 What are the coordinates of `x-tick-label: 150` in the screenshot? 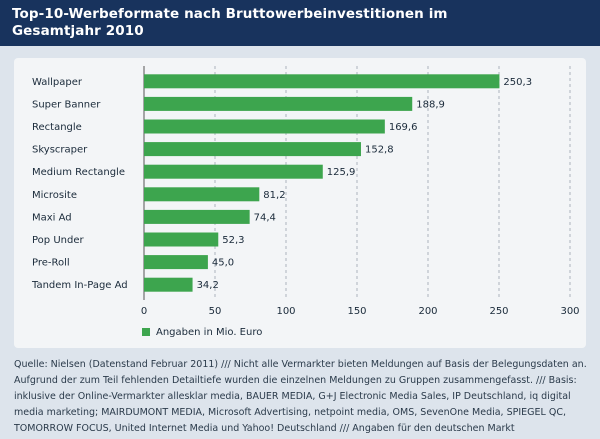 It's located at (356, 311).